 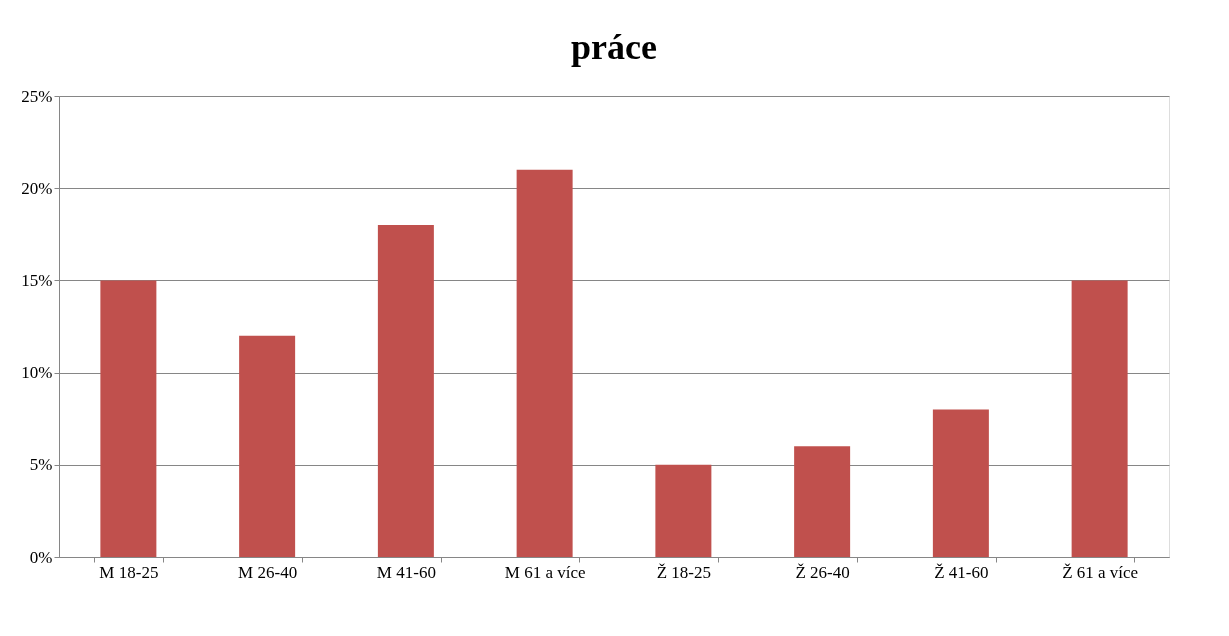 What do you see at coordinates (129, 572) in the screenshot?
I see `x-tick-label: M 18-25` at bounding box center [129, 572].